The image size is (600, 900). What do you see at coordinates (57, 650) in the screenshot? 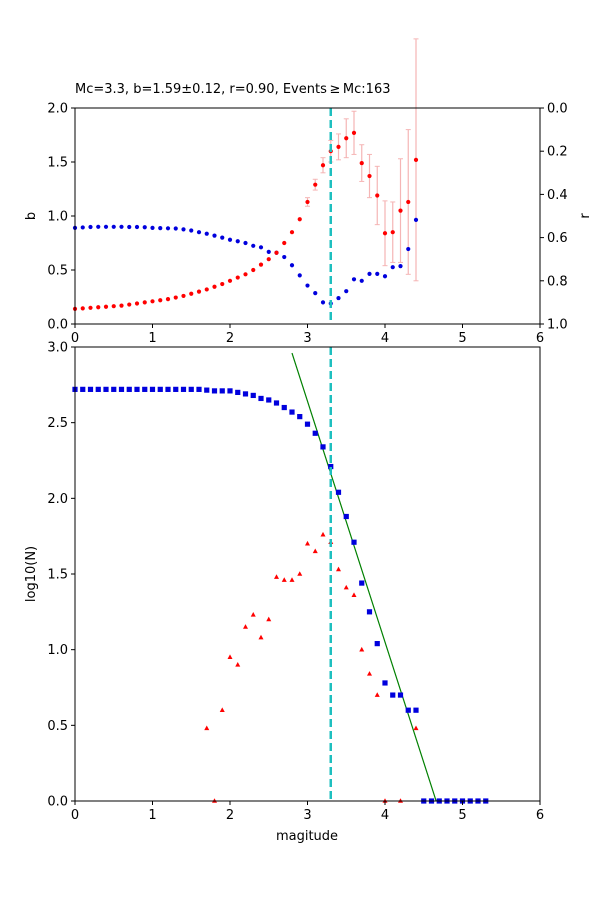
I see `bottom-y-tick-label: 1.0` at bounding box center [57, 650].